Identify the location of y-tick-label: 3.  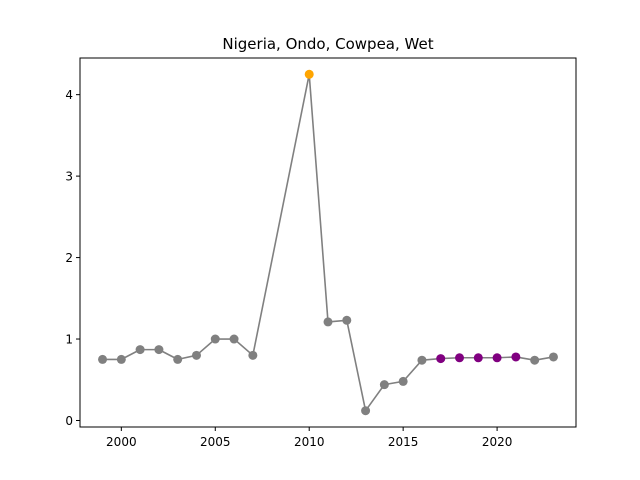
(69, 177).